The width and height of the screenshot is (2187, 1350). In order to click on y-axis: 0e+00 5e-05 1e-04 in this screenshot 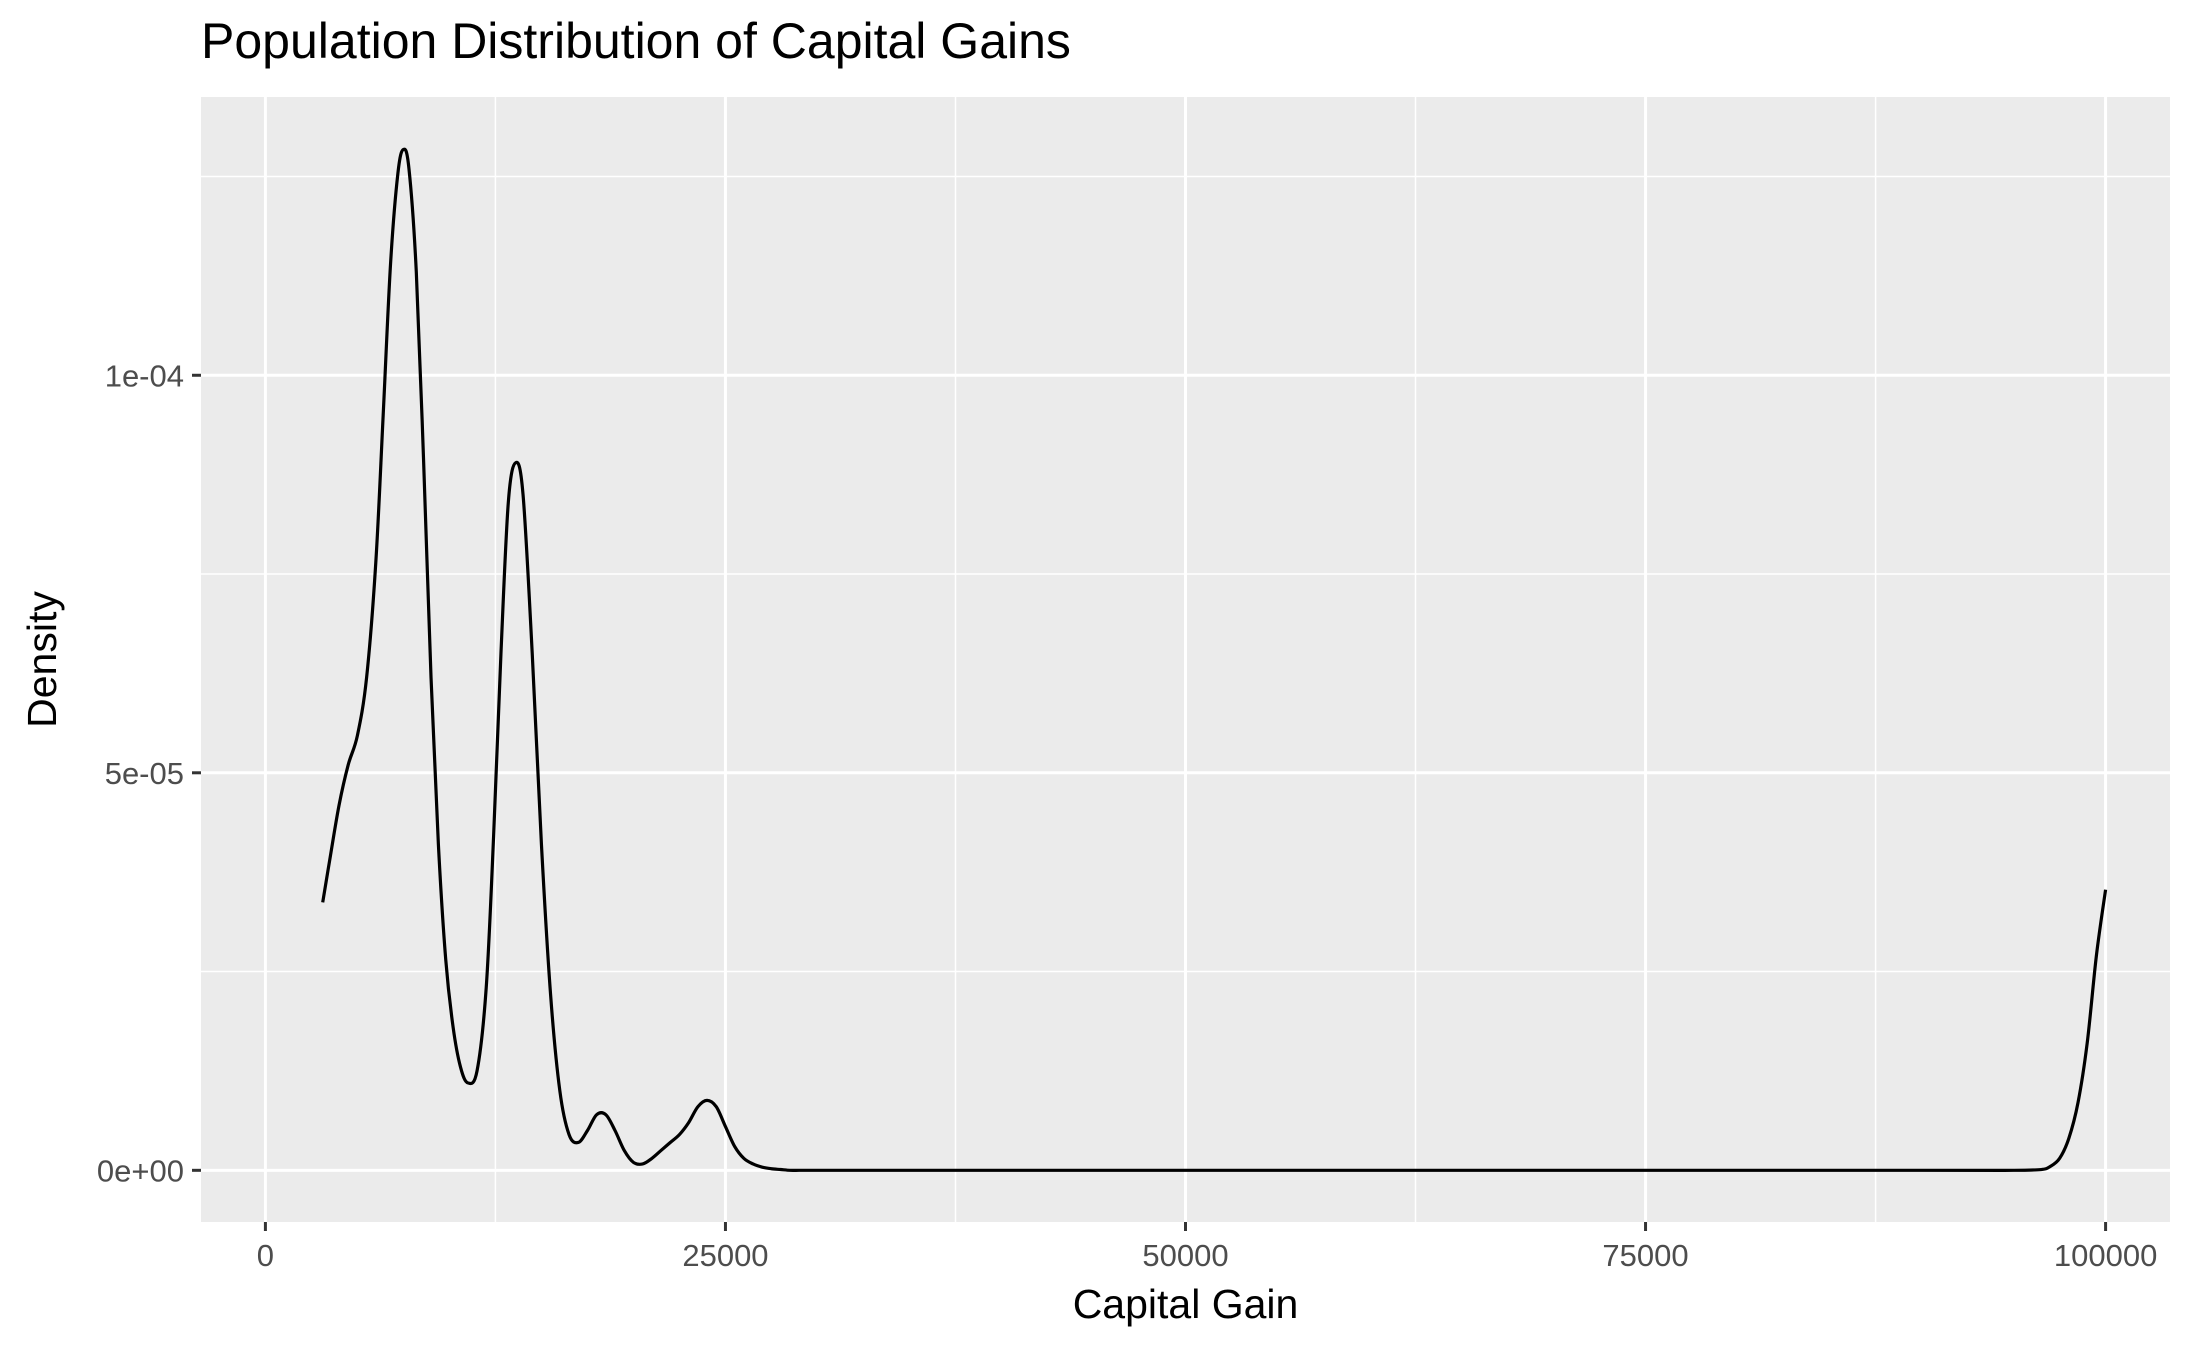, I will do `click(149, 773)`.